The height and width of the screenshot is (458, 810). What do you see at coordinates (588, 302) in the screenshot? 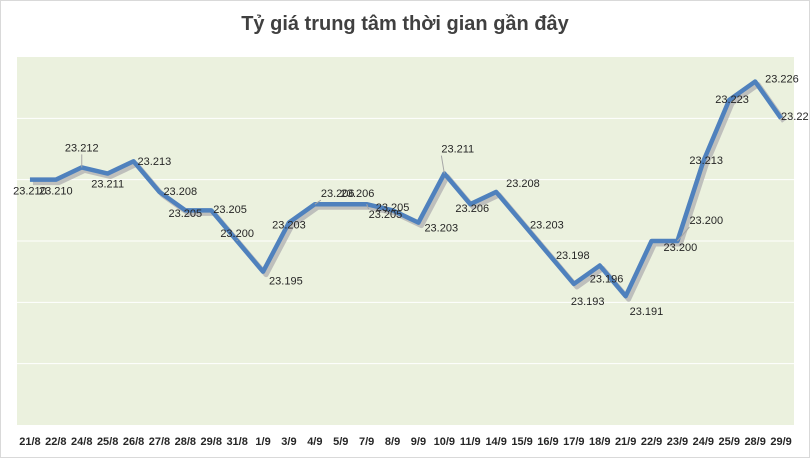
I see `data-label: 23.193` at bounding box center [588, 302].